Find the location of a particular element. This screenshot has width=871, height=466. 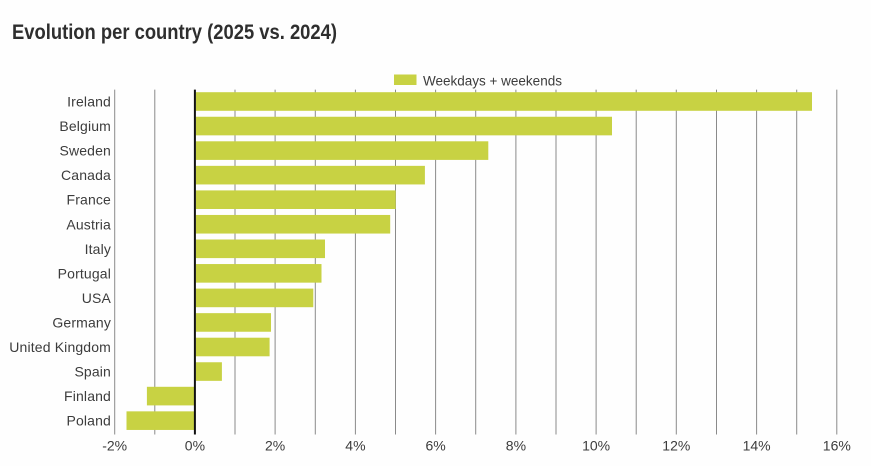

svg-text: 12% is located at coordinates (676, 446).